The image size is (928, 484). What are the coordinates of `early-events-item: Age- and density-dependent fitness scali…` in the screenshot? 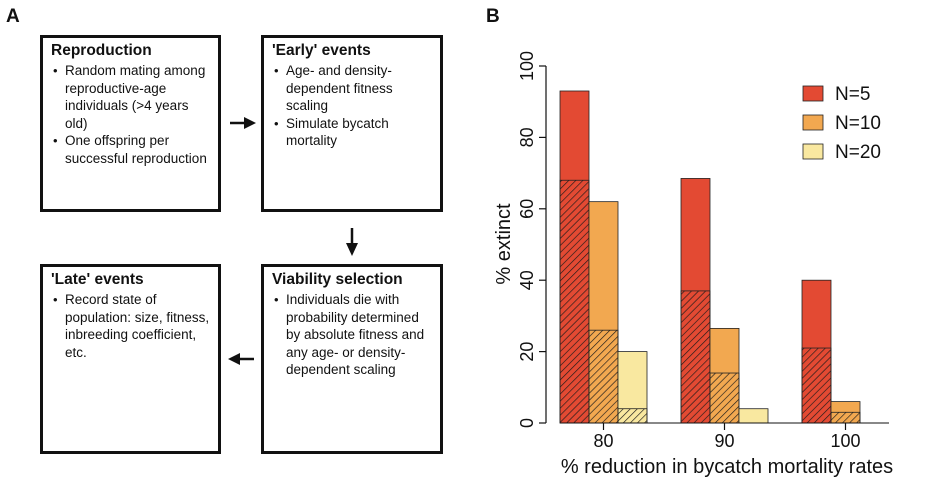 It's located at (353, 88).